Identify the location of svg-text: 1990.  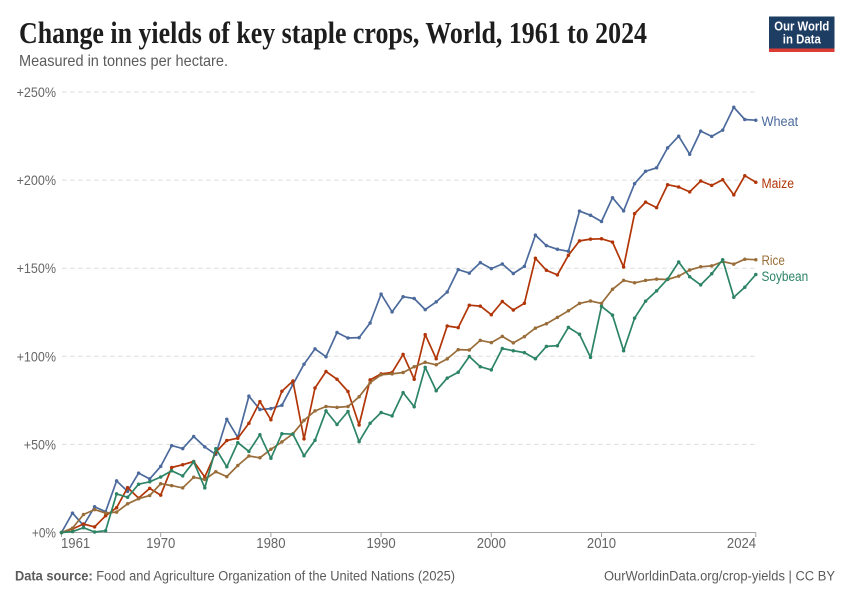
(381, 544).